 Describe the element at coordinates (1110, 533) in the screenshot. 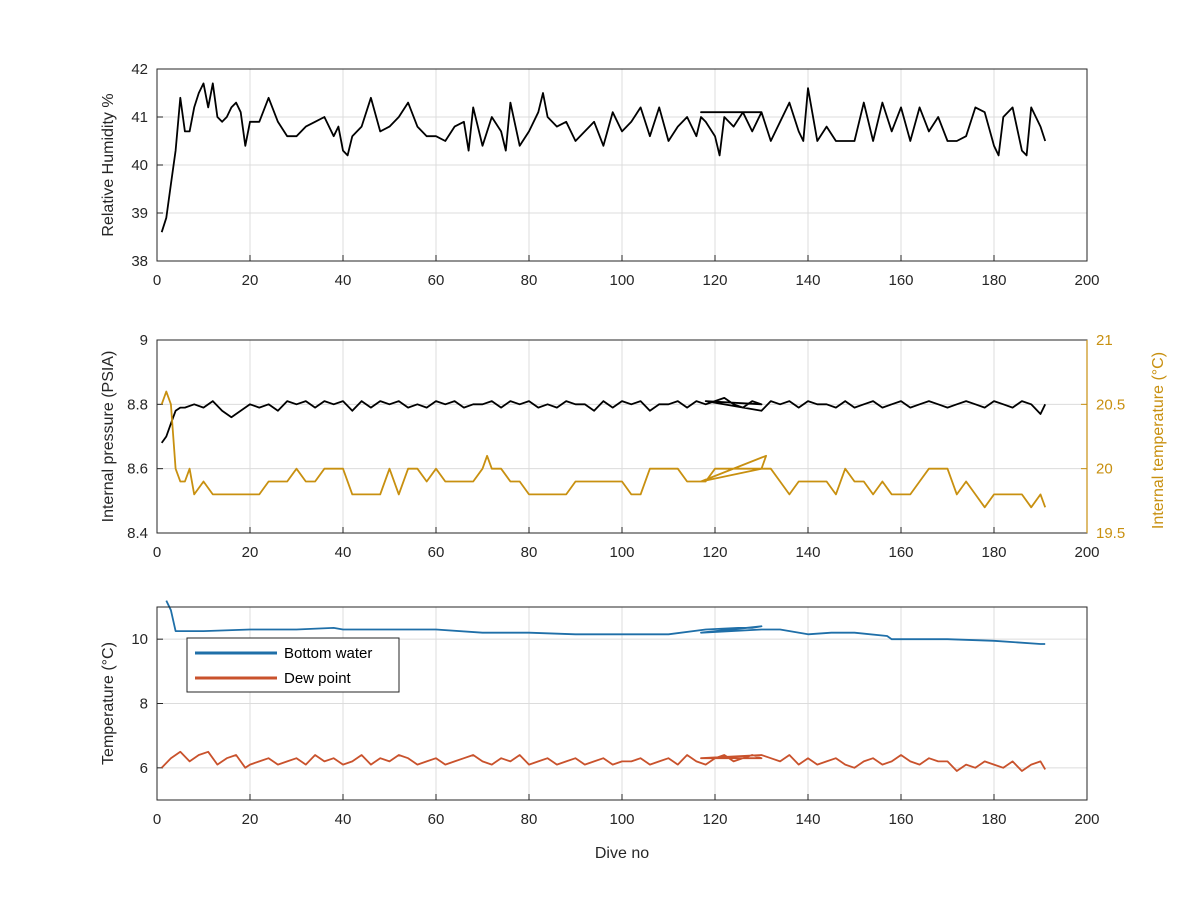

I see `y2-tick-label: 19.5` at that location.